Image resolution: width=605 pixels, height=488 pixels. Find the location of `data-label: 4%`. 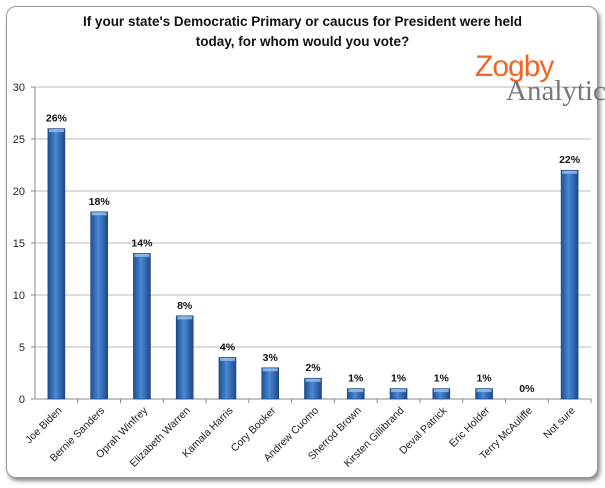

data-label: 4% is located at coordinates (228, 347).